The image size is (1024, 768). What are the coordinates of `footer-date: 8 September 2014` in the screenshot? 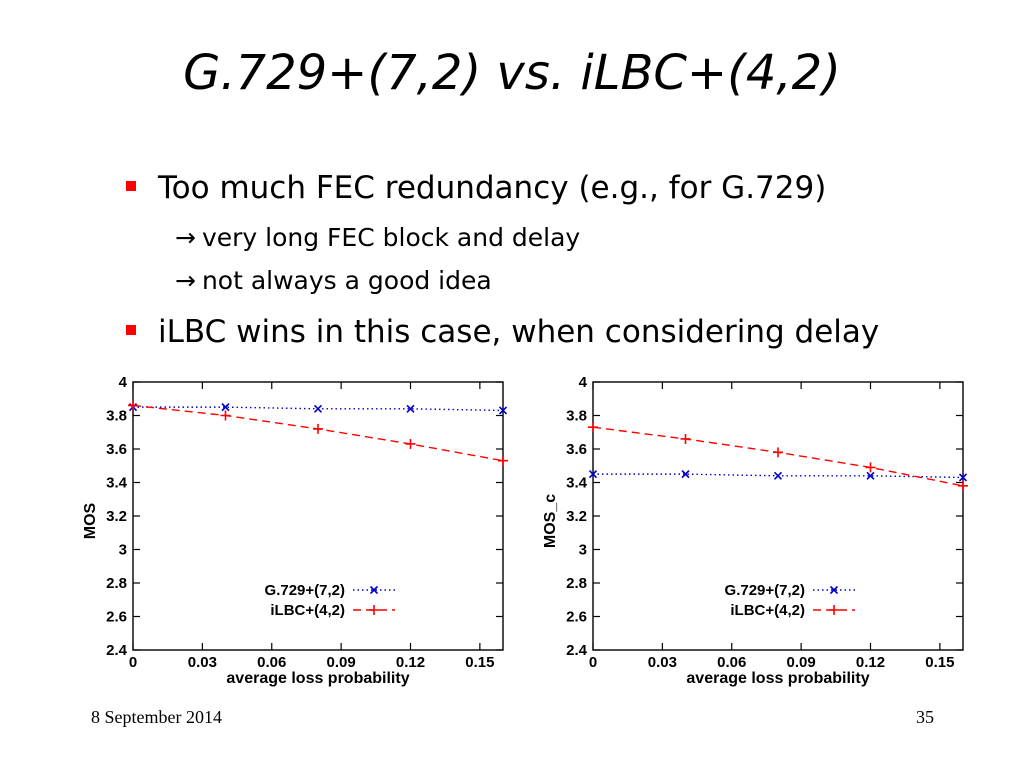 It's located at (156, 717).